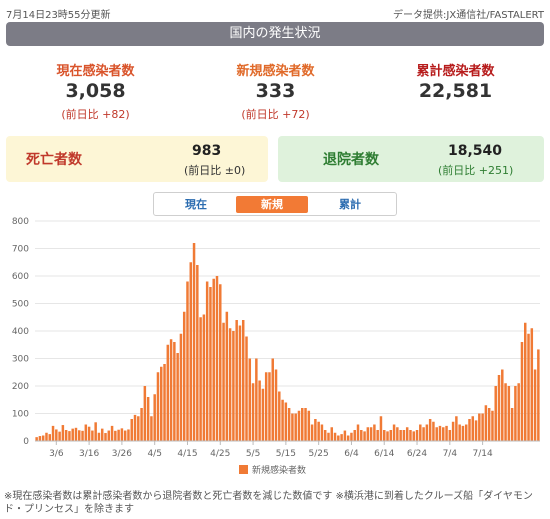 The width and height of the screenshot is (550, 519). I want to click on chart-tabs: 現在 新規 累計, so click(275, 204).